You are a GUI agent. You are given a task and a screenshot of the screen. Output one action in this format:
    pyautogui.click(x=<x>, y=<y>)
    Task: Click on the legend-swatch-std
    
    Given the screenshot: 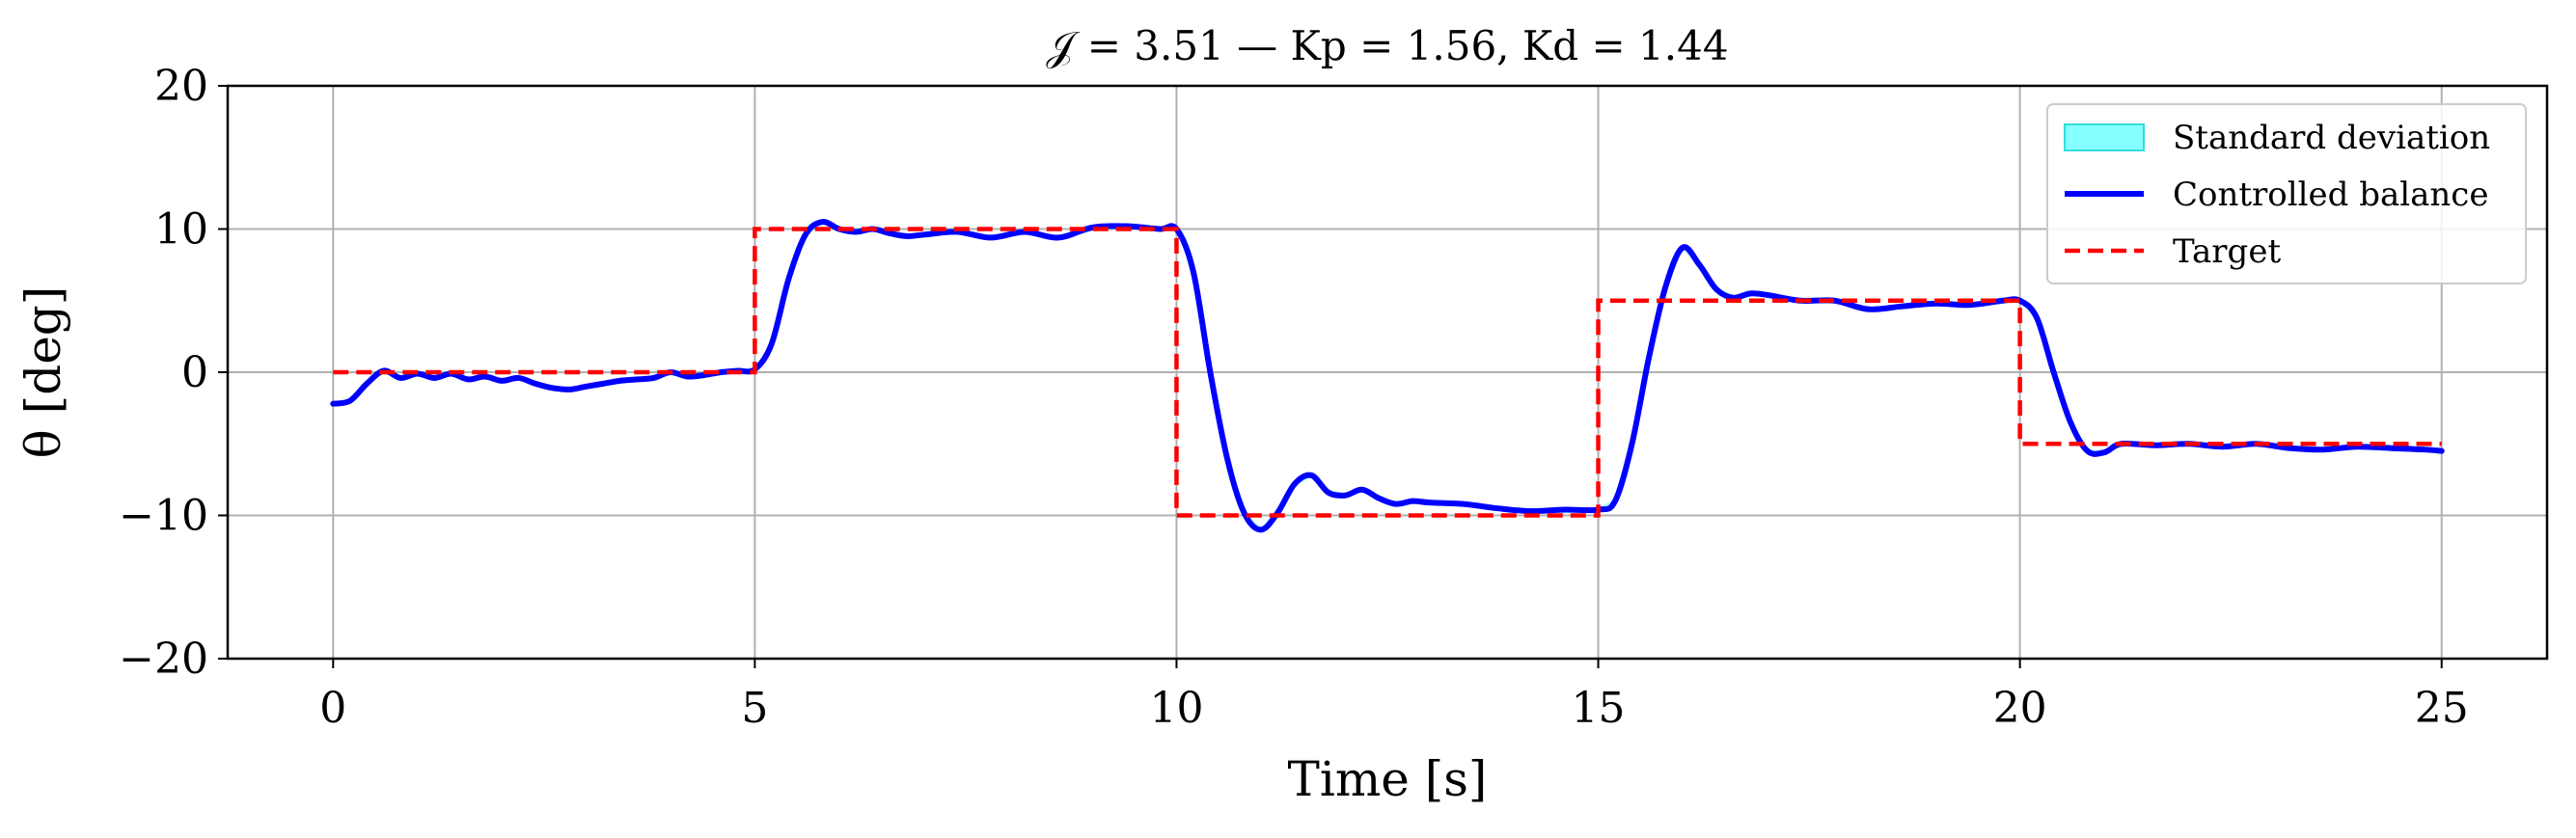 What is the action you would take?
    pyautogui.click(x=2105, y=137)
    